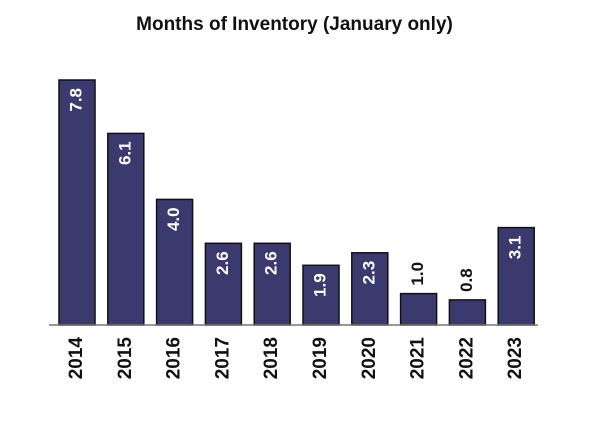 The height and width of the screenshot is (422, 589). What do you see at coordinates (319, 285) in the screenshot?
I see `data-label-2019: 1.9` at bounding box center [319, 285].